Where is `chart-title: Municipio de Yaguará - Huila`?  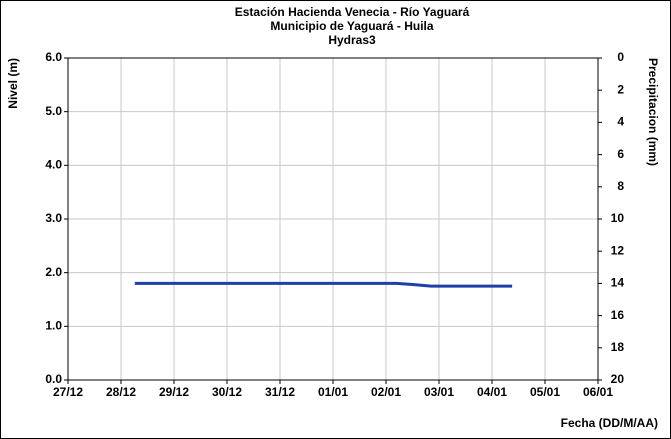
chart-title: Municipio de Yaguará - Huila is located at coordinates (351, 26).